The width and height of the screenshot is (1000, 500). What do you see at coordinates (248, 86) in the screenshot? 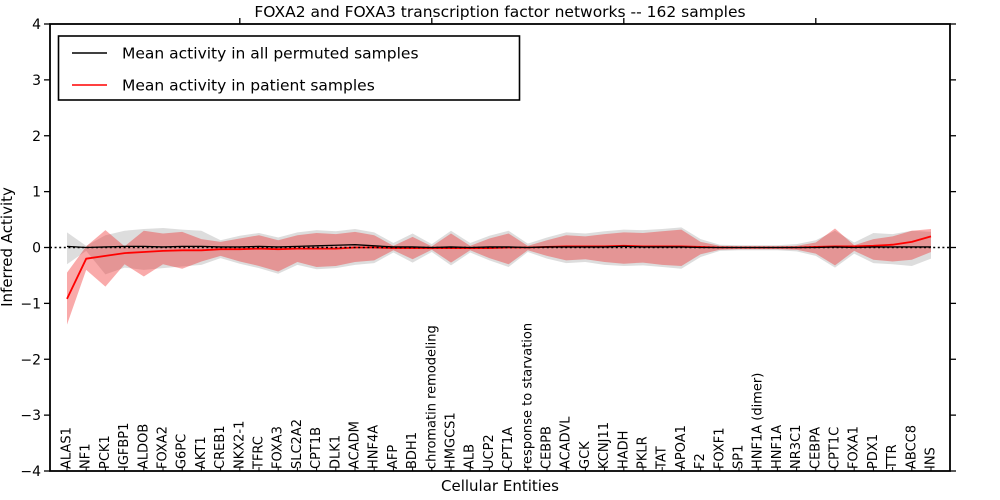
I see `legend-label-patient: Mean activity in patient samples` at bounding box center [248, 86].